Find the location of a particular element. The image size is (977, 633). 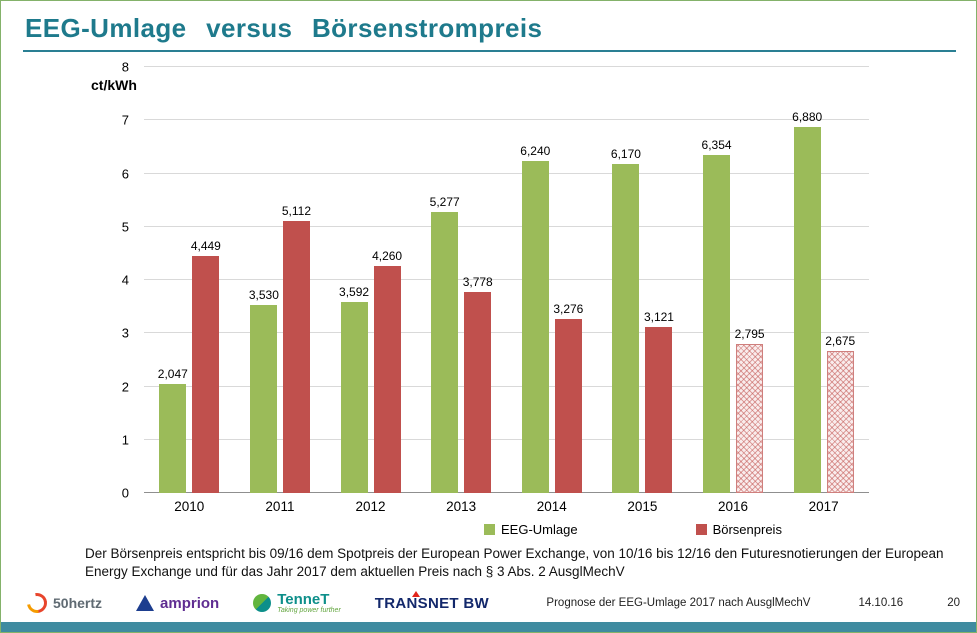

amprion-triangle-icon is located at coordinates (145, 603).